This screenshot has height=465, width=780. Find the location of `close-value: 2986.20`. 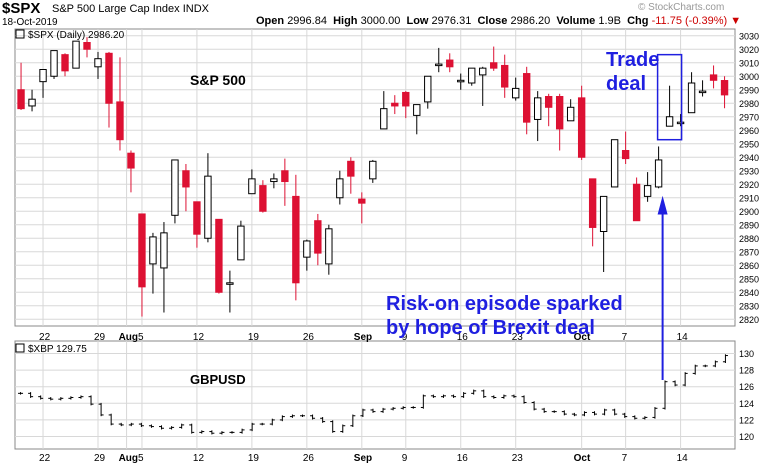

close-value: 2986.20 is located at coordinates (530, 21).